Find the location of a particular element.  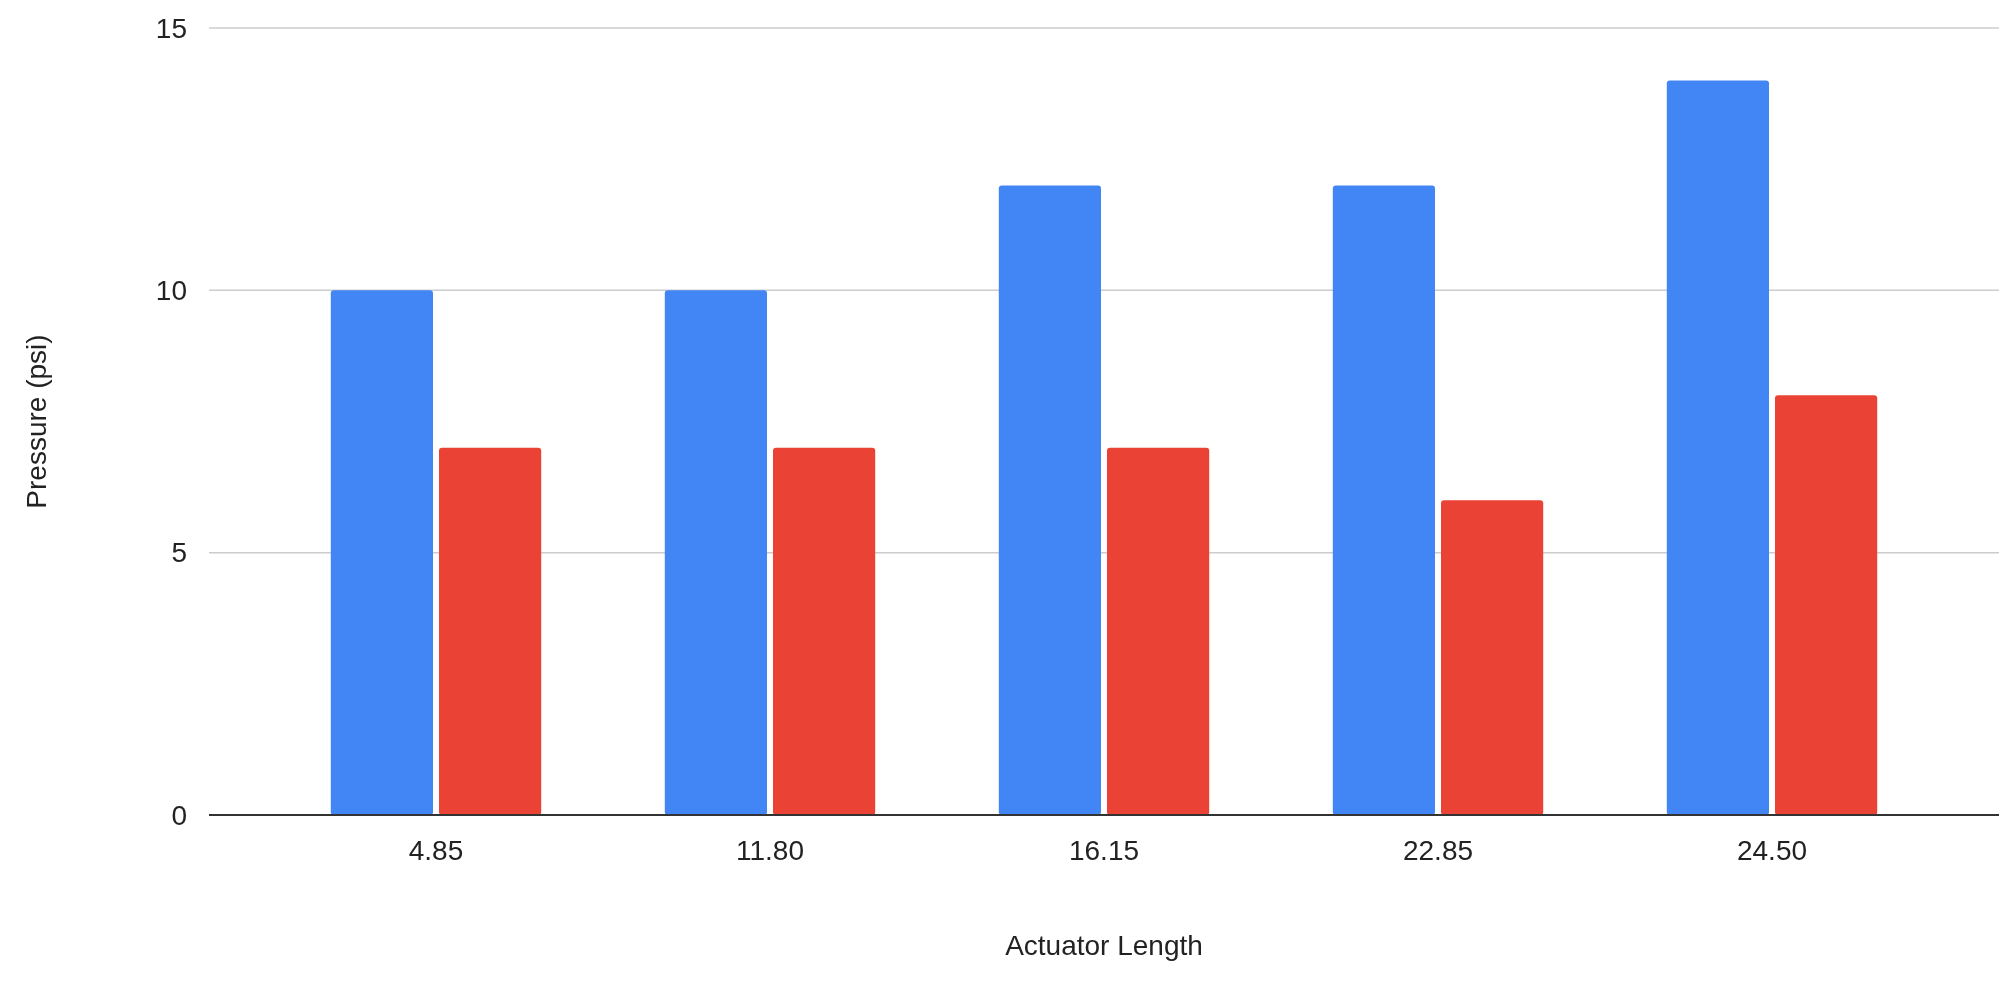

y-tick-label: 15 is located at coordinates (171, 28).